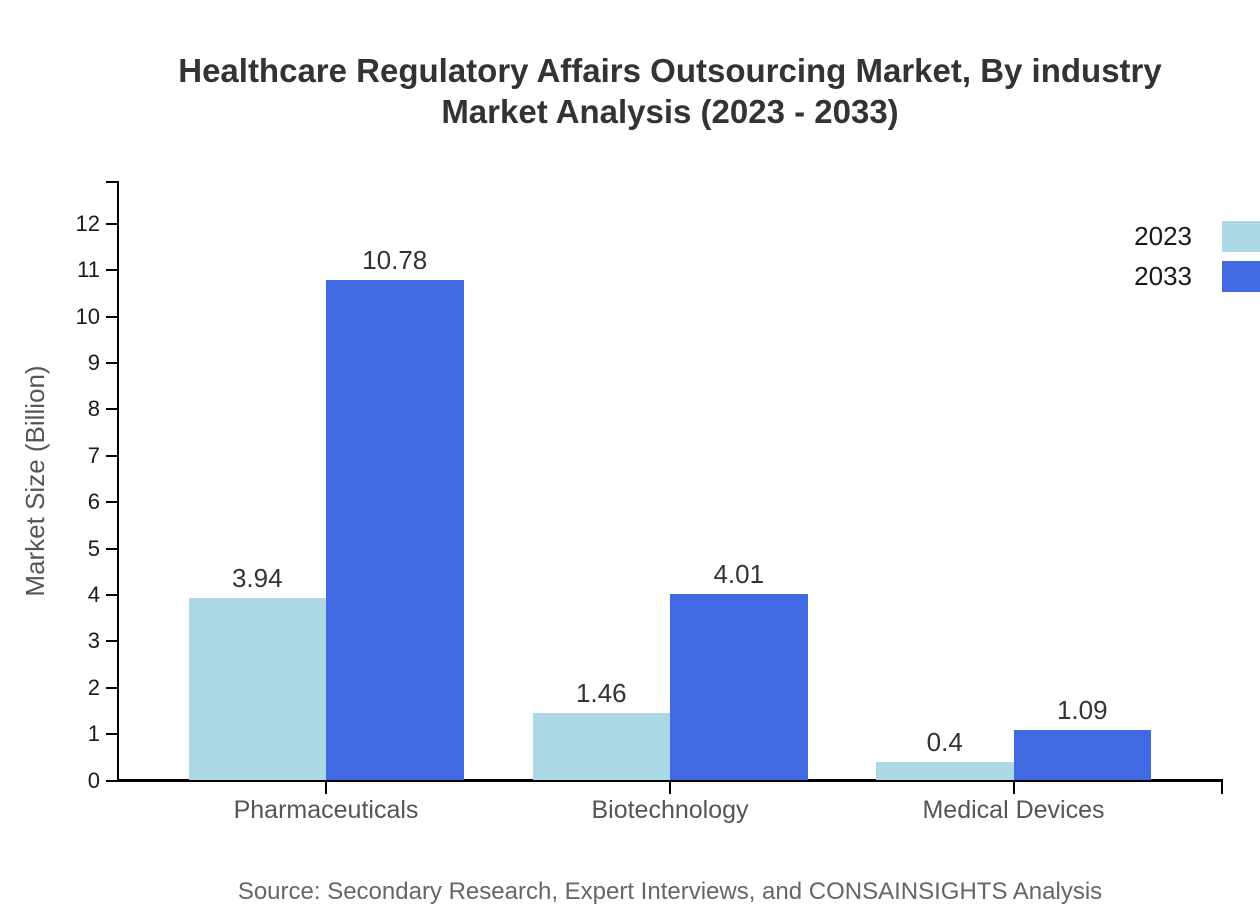  What do you see at coordinates (1163, 276) in the screenshot?
I see `legend-label: 2033` at bounding box center [1163, 276].